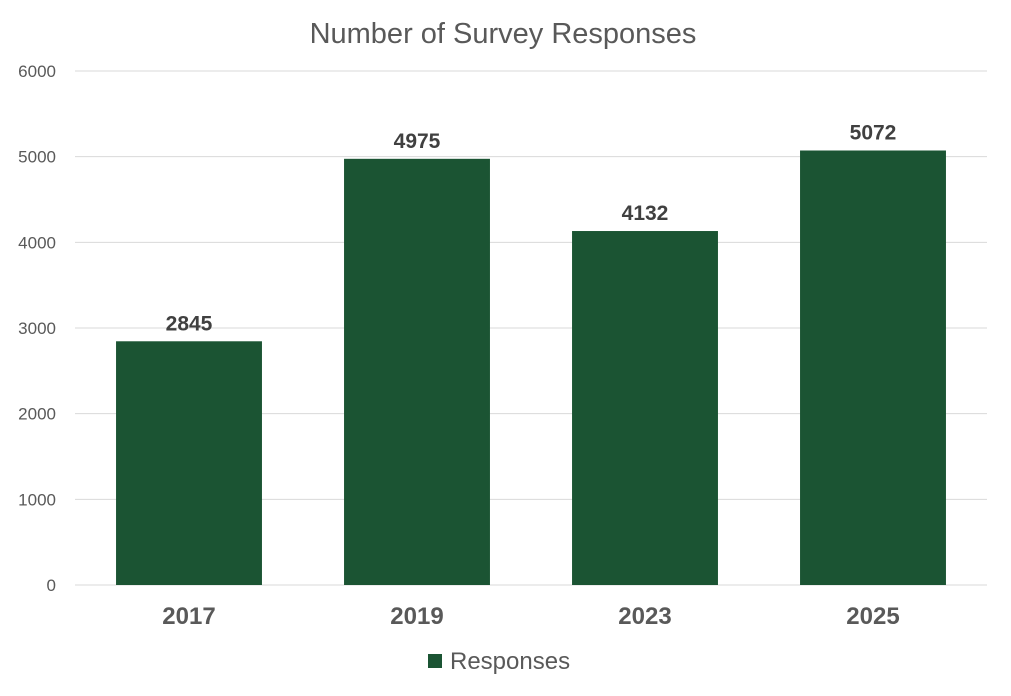 The height and width of the screenshot is (696, 1011). What do you see at coordinates (872, 616) in the screenshot?
I see `x-tick-label-2025: 2025` at bounding box center [872, 616].